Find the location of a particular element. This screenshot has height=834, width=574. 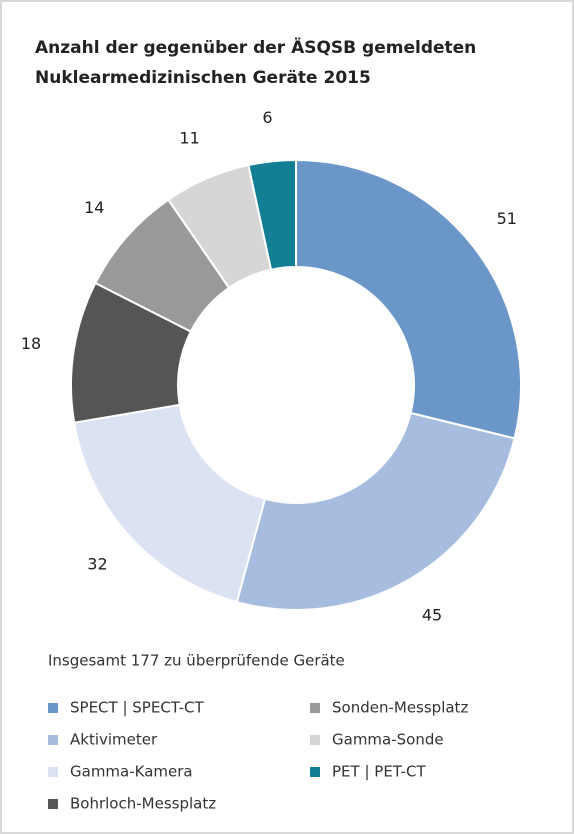

legend-label: Bohrloch-Messplatz is located at coordinates (143, 804).